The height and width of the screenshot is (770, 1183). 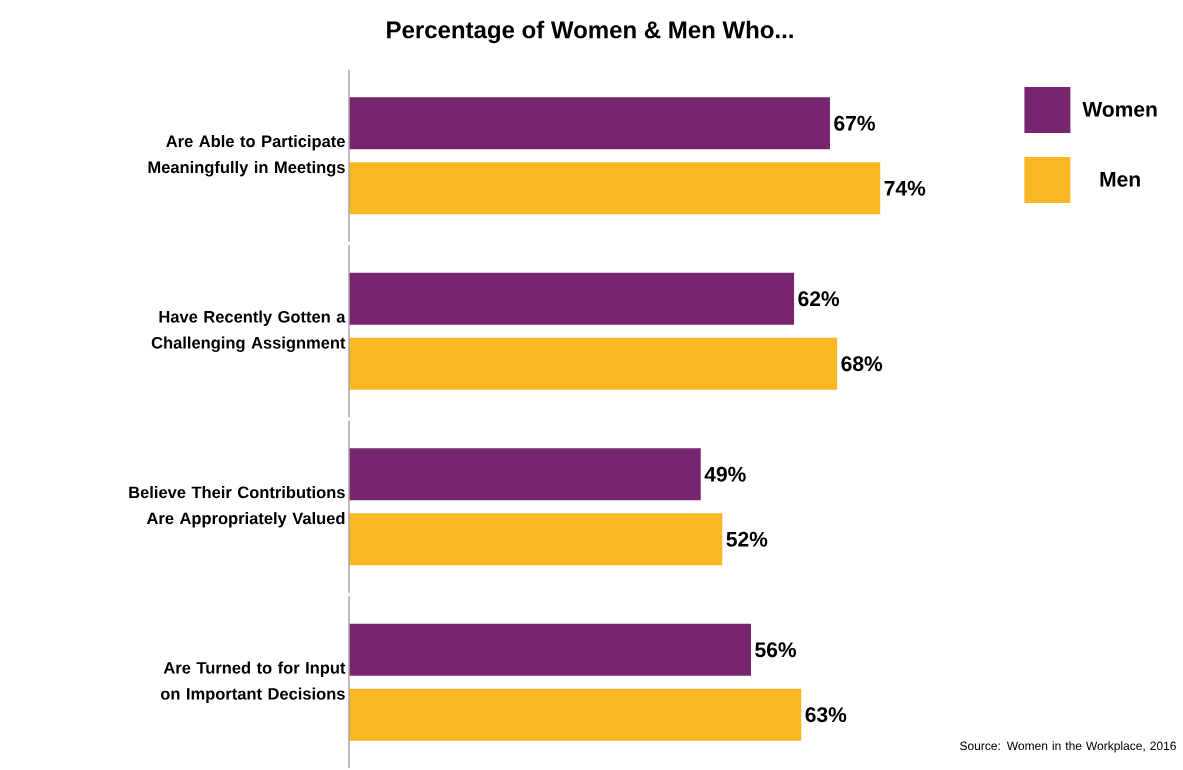 What do you see at coordinates (248, 331) in the screenshot?
I see `y-tick-label: Have Recently Gotten a Challenging Assignment` at bounding box center [248, 331].